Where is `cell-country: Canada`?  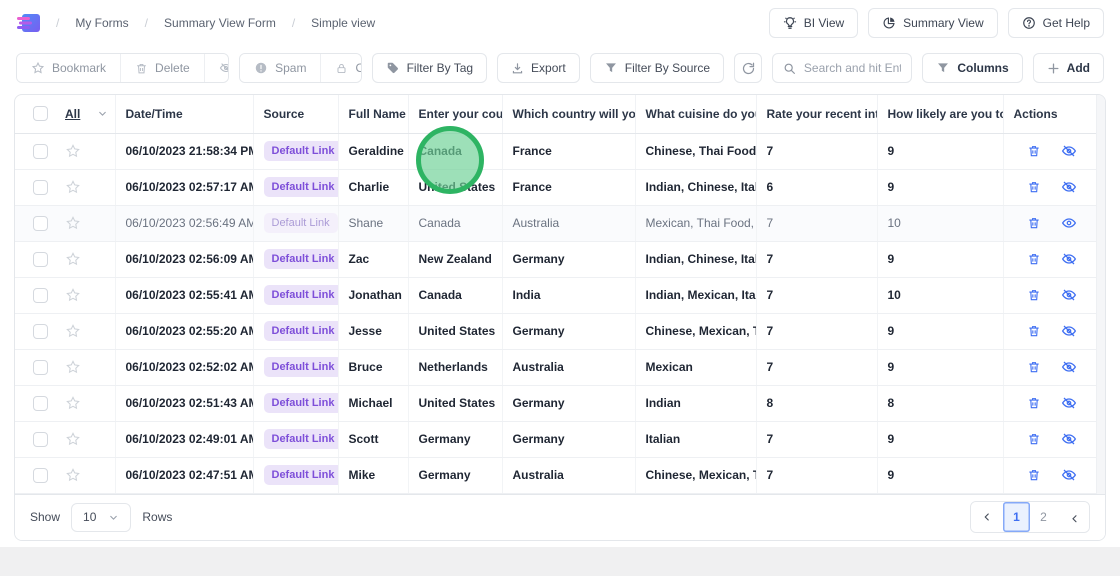
cell-country: Canada is located at coordinates (455, 151).